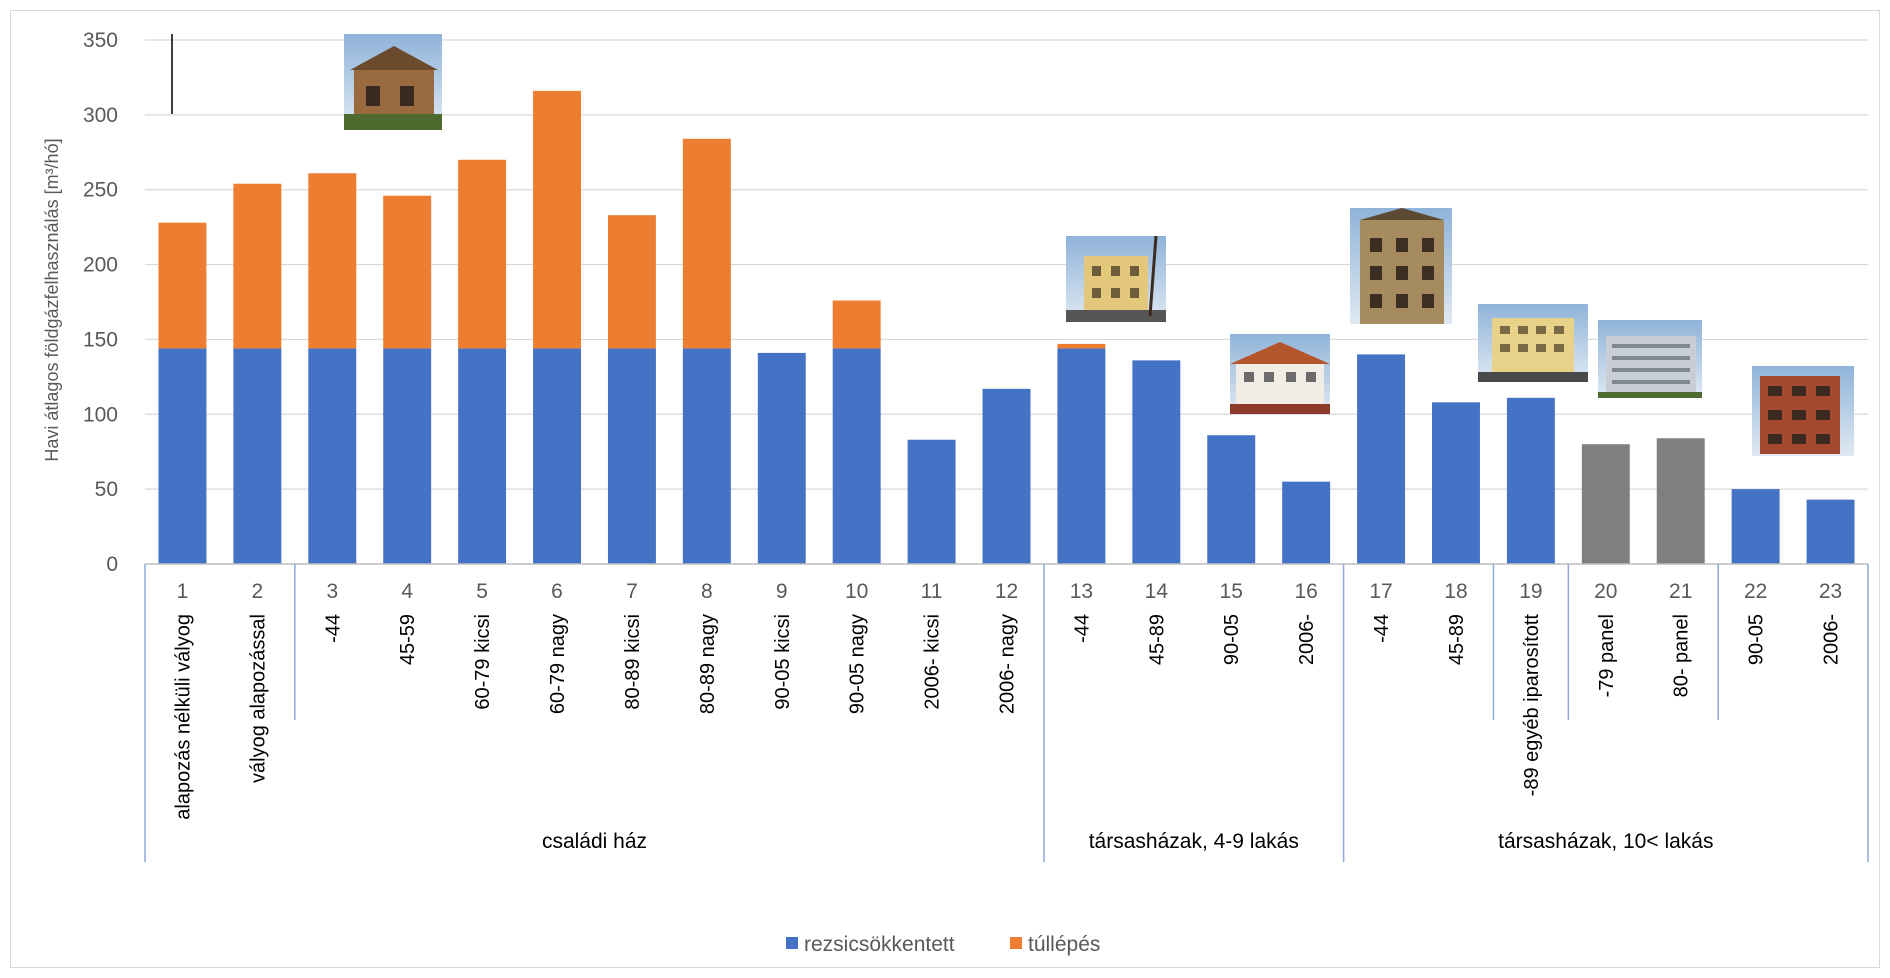  I want to click on category-label-8: 8, so click(707, 591).